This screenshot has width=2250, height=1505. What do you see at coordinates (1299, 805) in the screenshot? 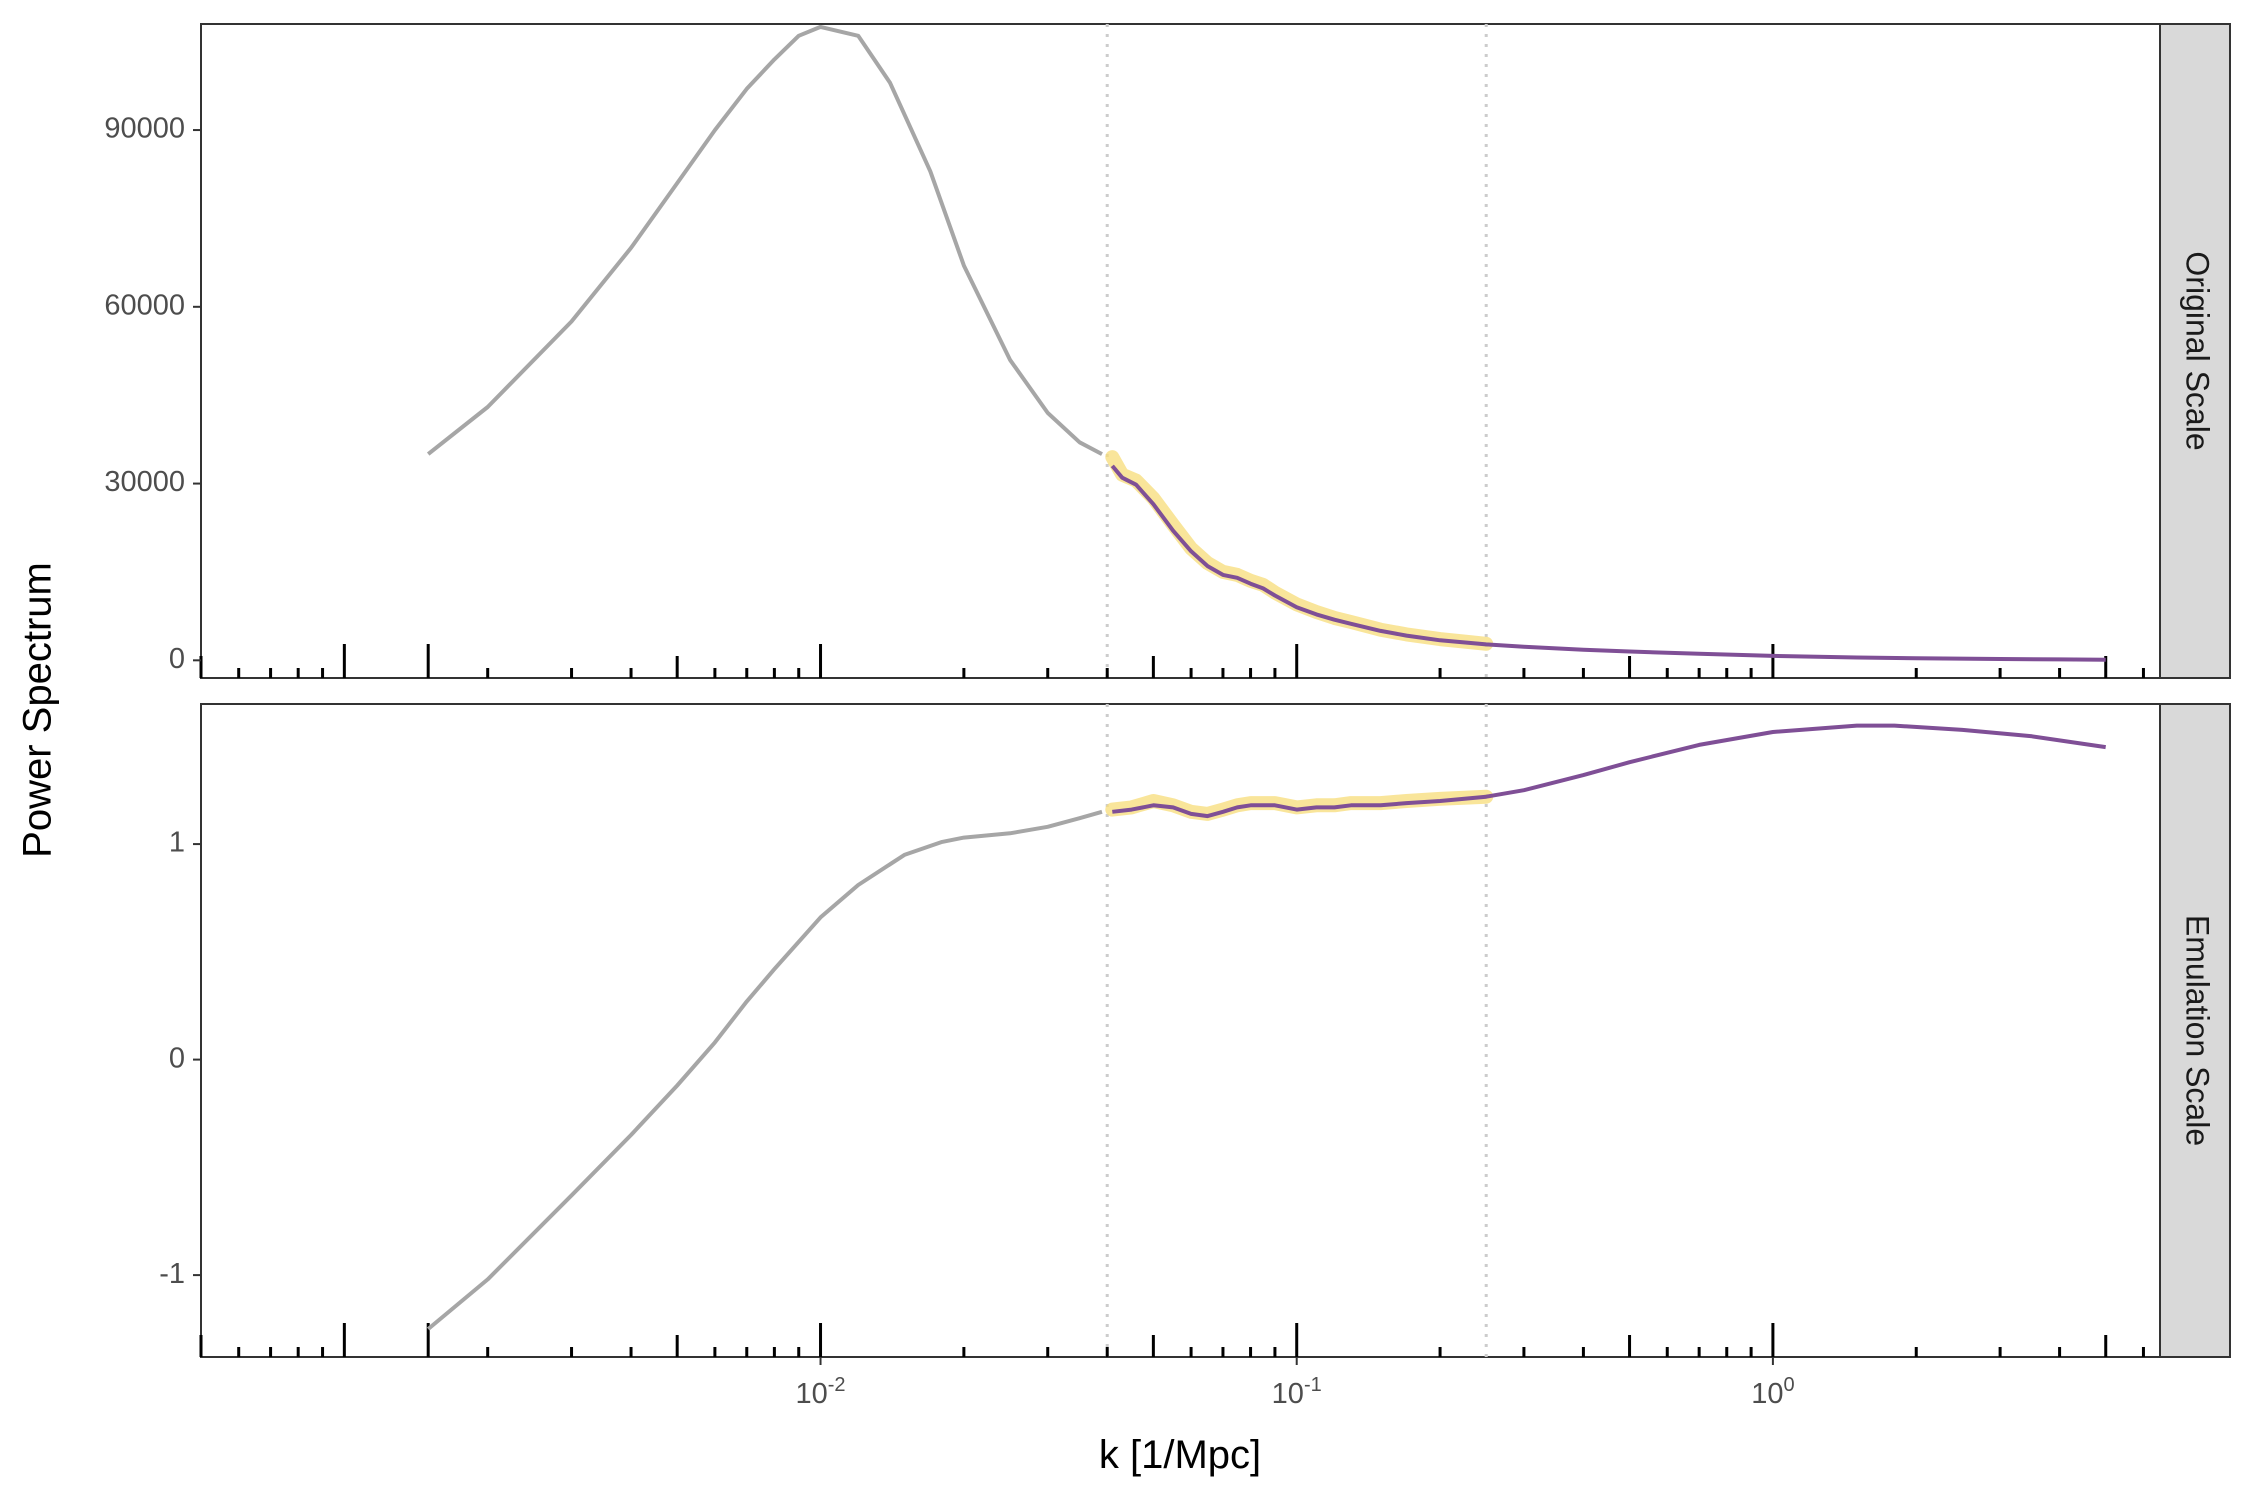
I see `sample-band` at bounding box center [1299, 805].